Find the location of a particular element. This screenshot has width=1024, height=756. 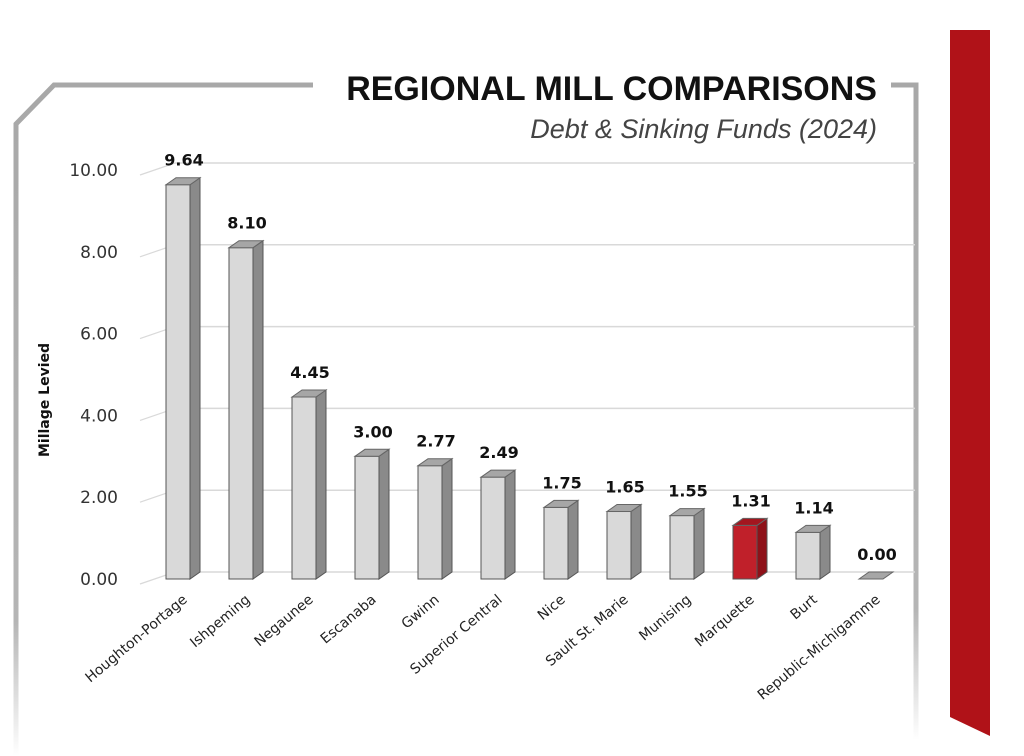

value-label: 1.55 is located at coordinates (687, 491).